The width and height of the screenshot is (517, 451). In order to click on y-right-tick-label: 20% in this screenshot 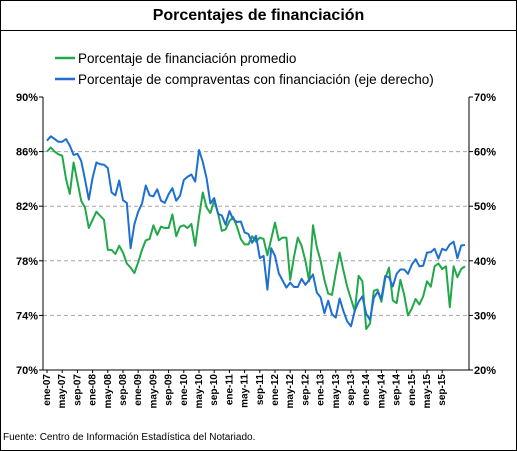, I will do `click(485, 371)`.